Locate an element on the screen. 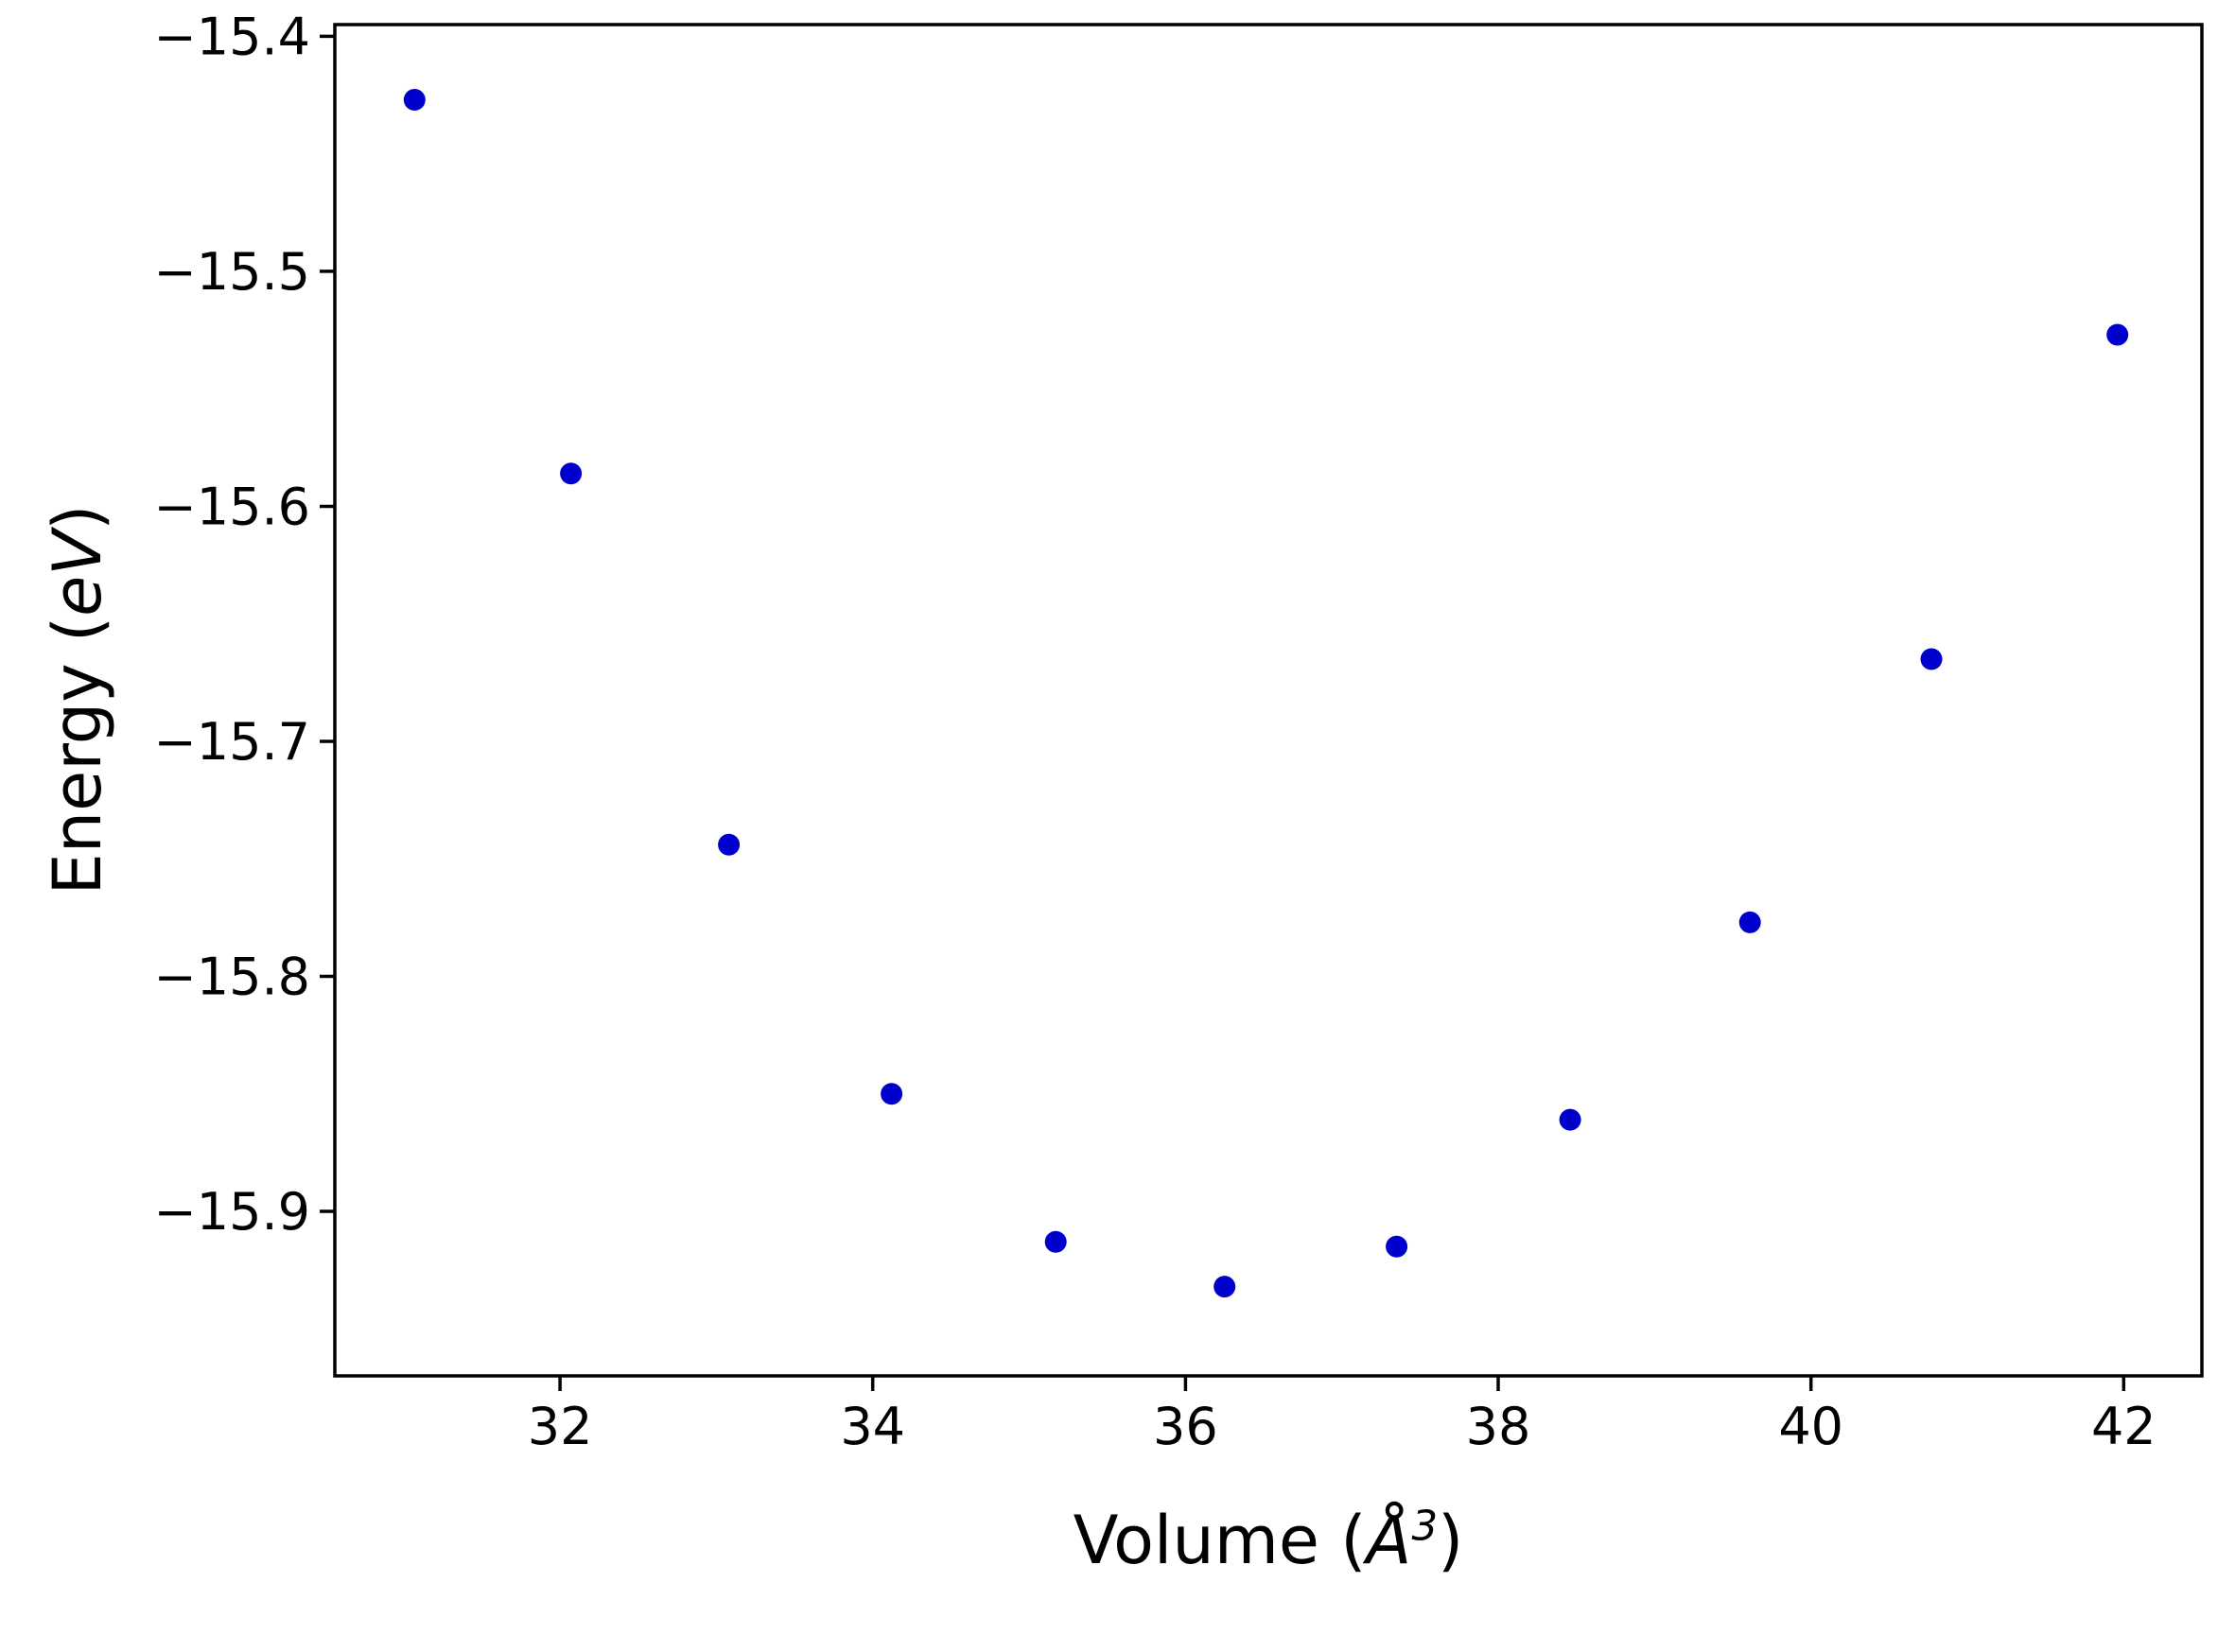  y-tick-label: −15.4 is located at coordinates (232, 37).